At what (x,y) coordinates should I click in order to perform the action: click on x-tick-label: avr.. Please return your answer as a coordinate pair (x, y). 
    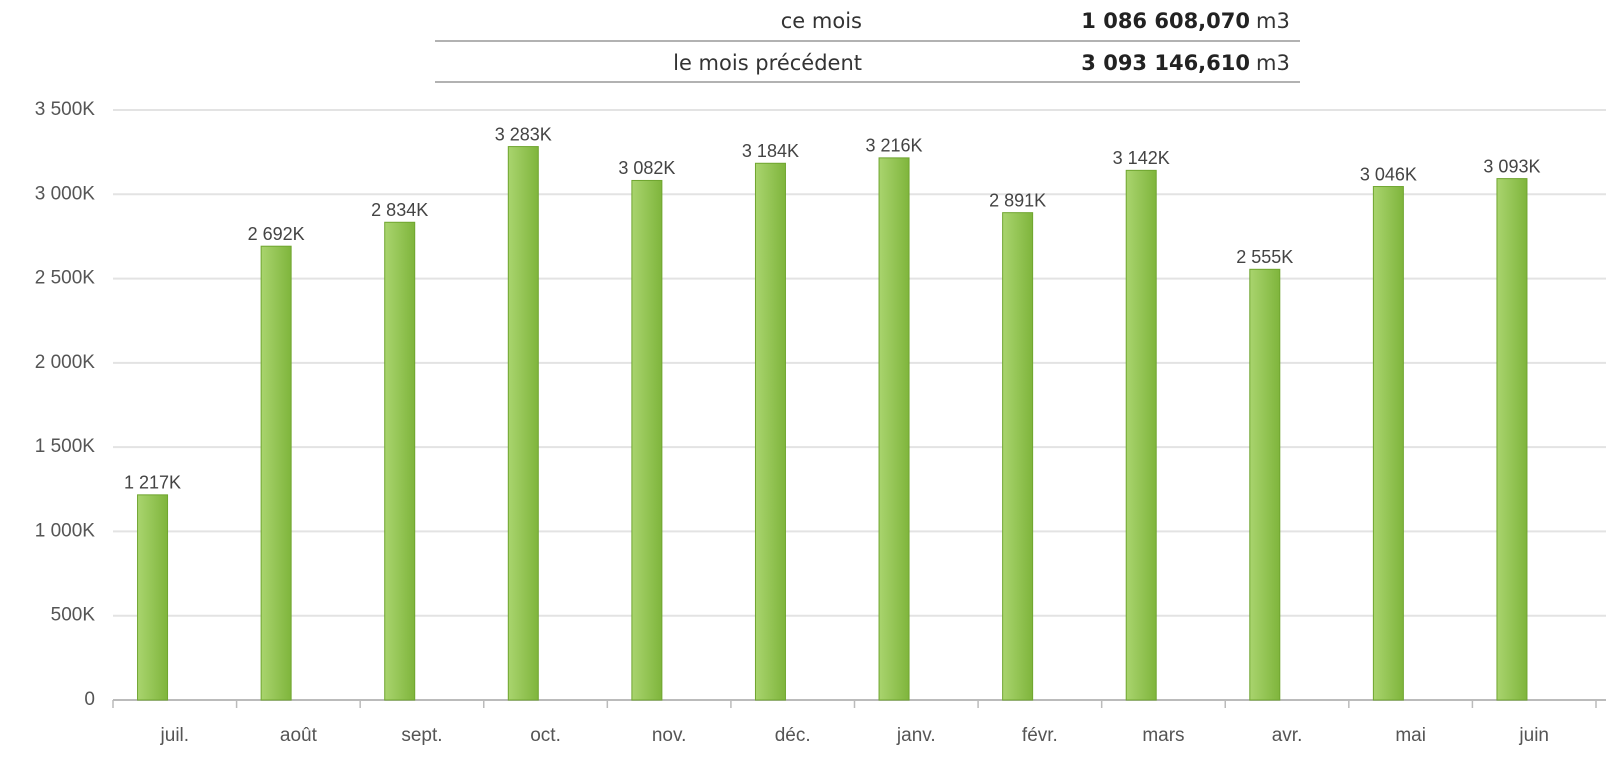
    Looking at the image, I should click on (1287, 735).